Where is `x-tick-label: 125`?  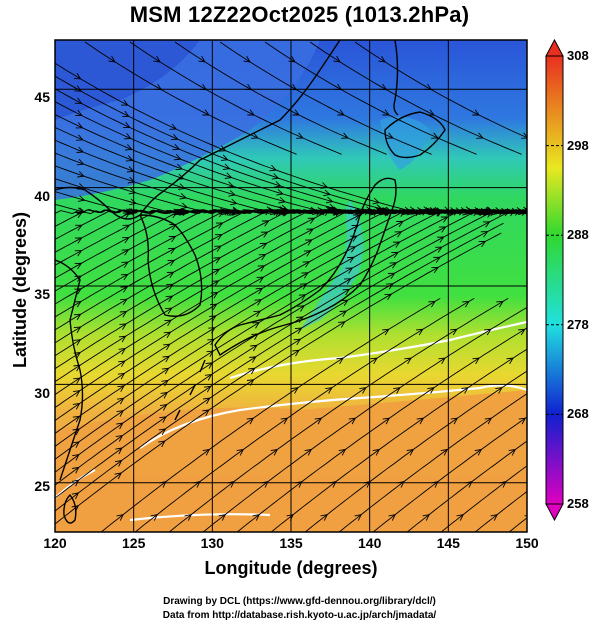 x-tick-label: 125 is located at coordinates (134, 543).